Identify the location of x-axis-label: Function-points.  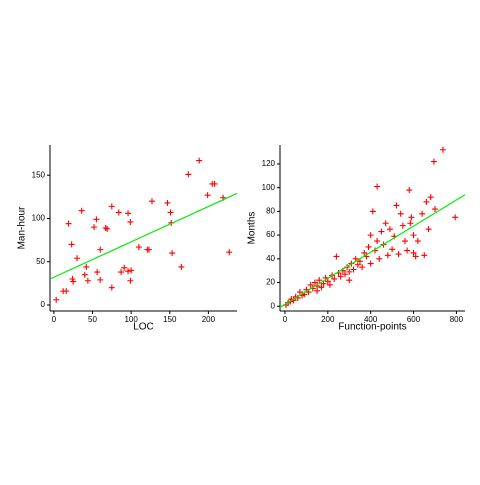
(372, 327).